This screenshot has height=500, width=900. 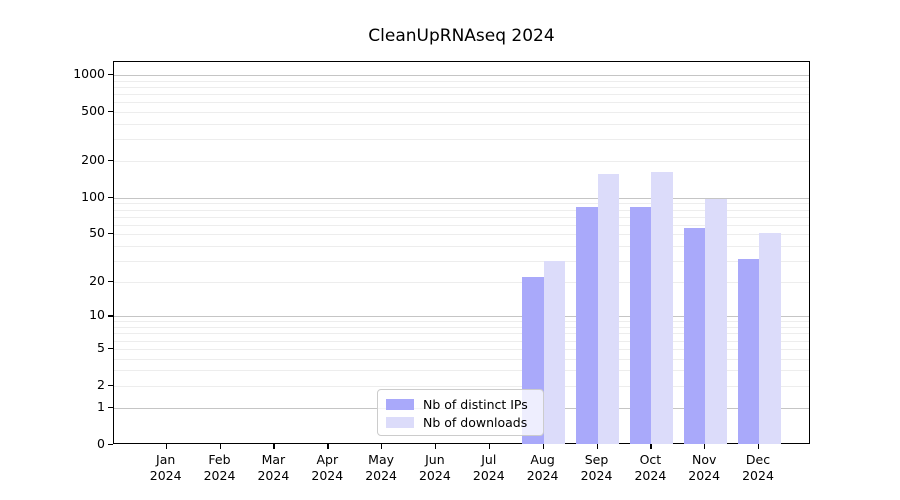 I want to click on x-tick-label: Oct 2024, so click(x=650, y=468).